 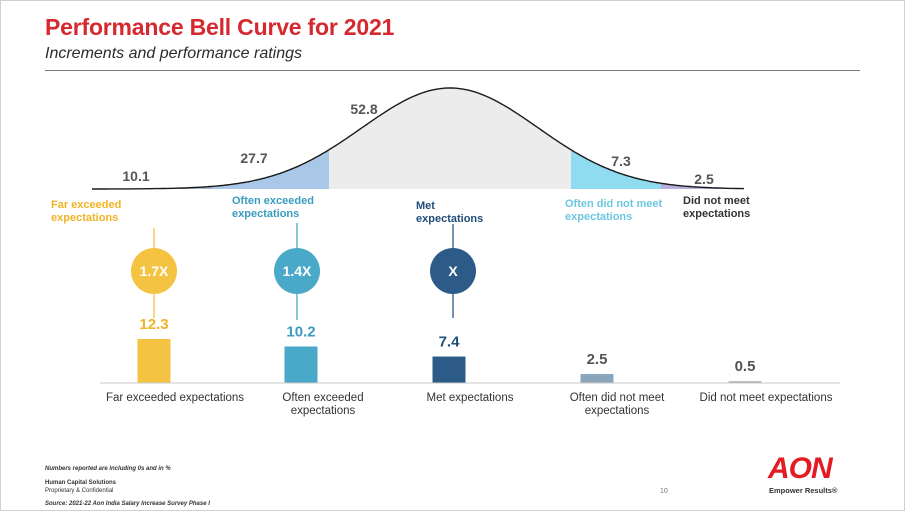 What do you see at coordinates (175, 398) in the screenshot?
I see `category-label-far-exceeded-expectations: Far exceeded expectations` at bounding box center [175, 398].